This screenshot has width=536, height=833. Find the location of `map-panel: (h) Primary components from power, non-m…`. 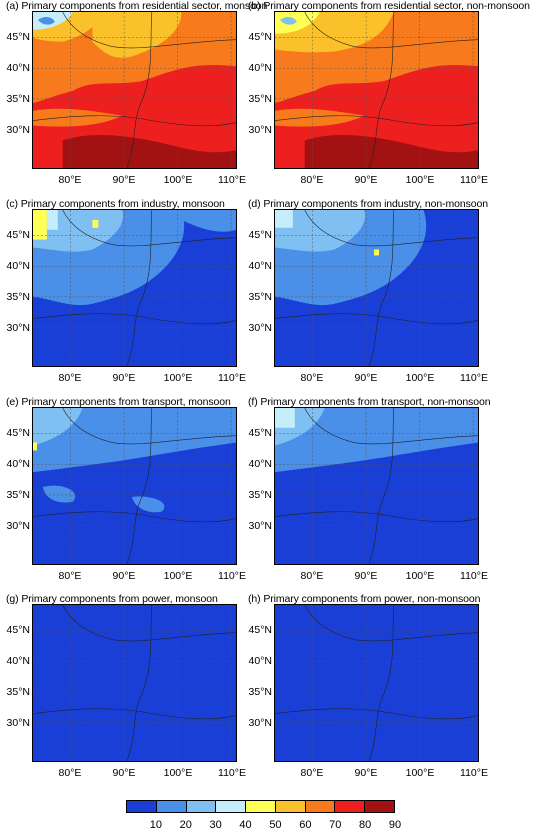

map-panel: (h) Primary components from power, non-m… is located at coordinates (376, 690).